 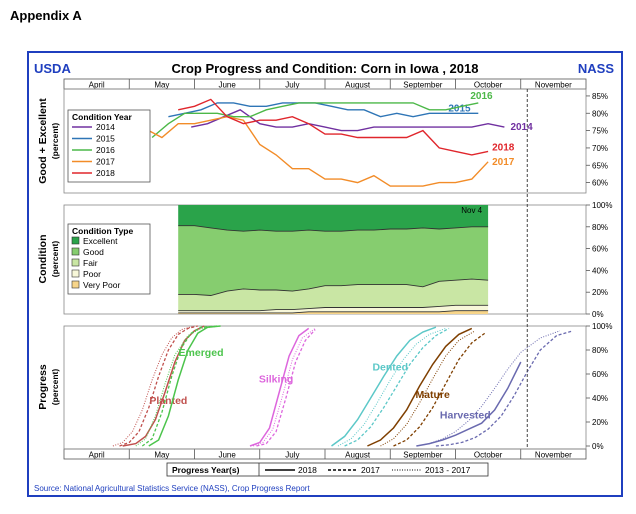 What do you see at coordinates (307, 470) in the screenshot?
I see `progress-legend-label-2018: 2018` at bounding box center [307, 470].